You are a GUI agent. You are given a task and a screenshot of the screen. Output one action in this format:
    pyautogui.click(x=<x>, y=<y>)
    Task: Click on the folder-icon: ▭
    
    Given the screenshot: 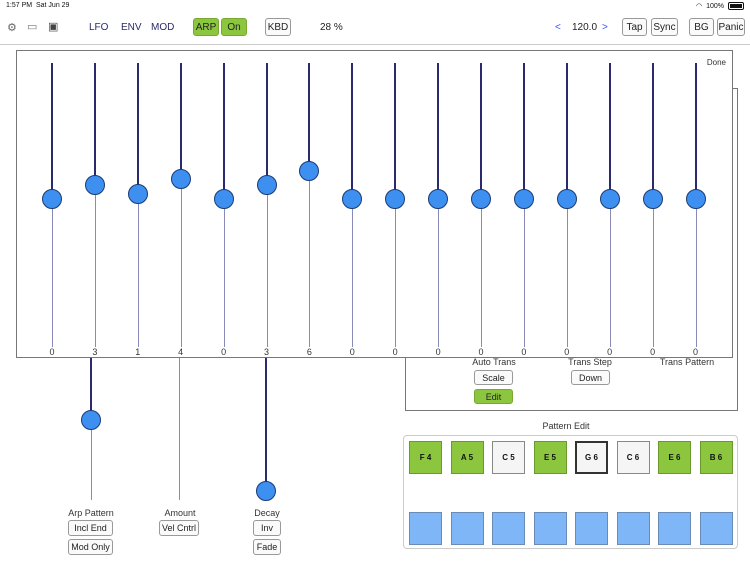 What is the action you would take?
    pyautogui.click(x=32, y=27)
    